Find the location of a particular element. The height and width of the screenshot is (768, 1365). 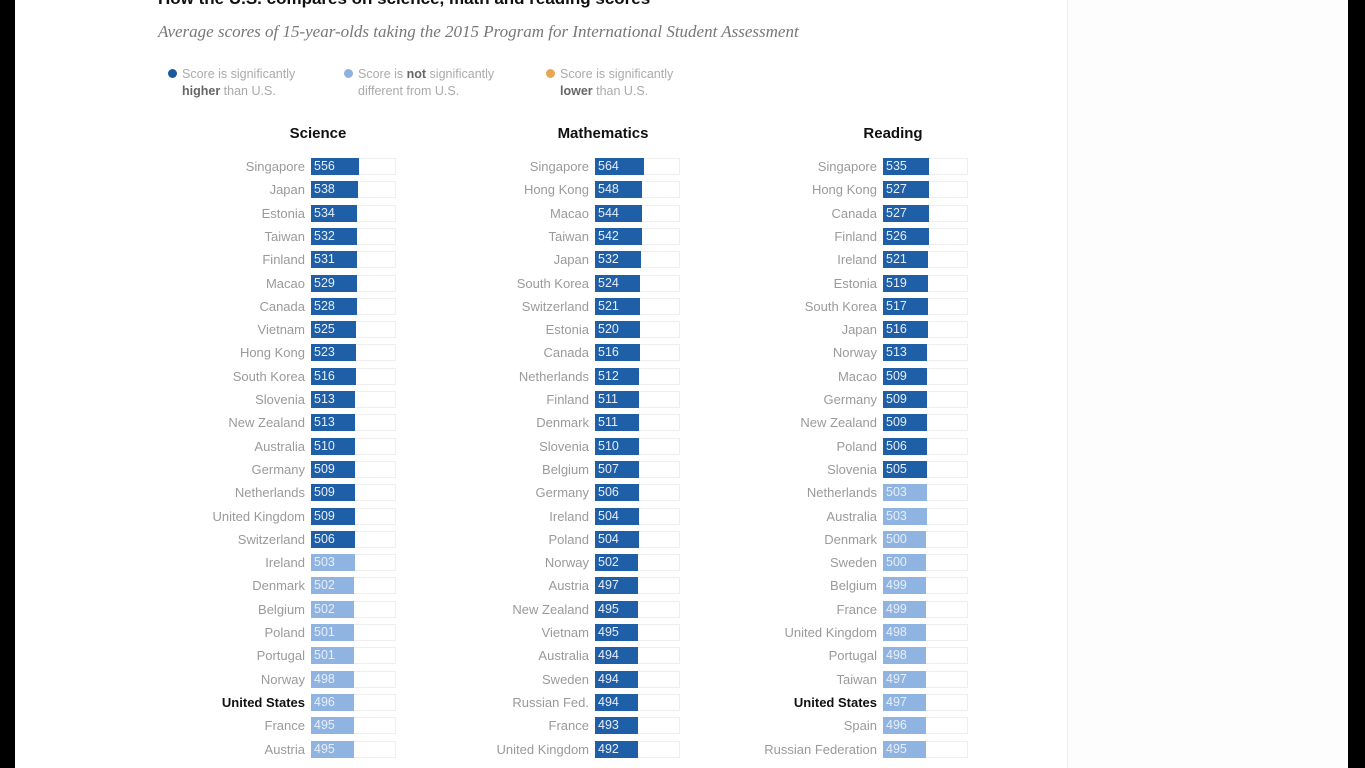

score-bar: 529 is located at coordinates (334, 283).